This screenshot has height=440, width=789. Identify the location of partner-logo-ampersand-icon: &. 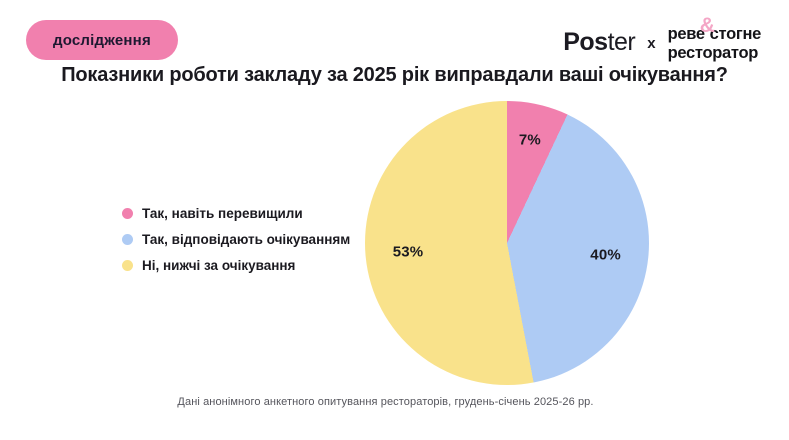
(707, 25).